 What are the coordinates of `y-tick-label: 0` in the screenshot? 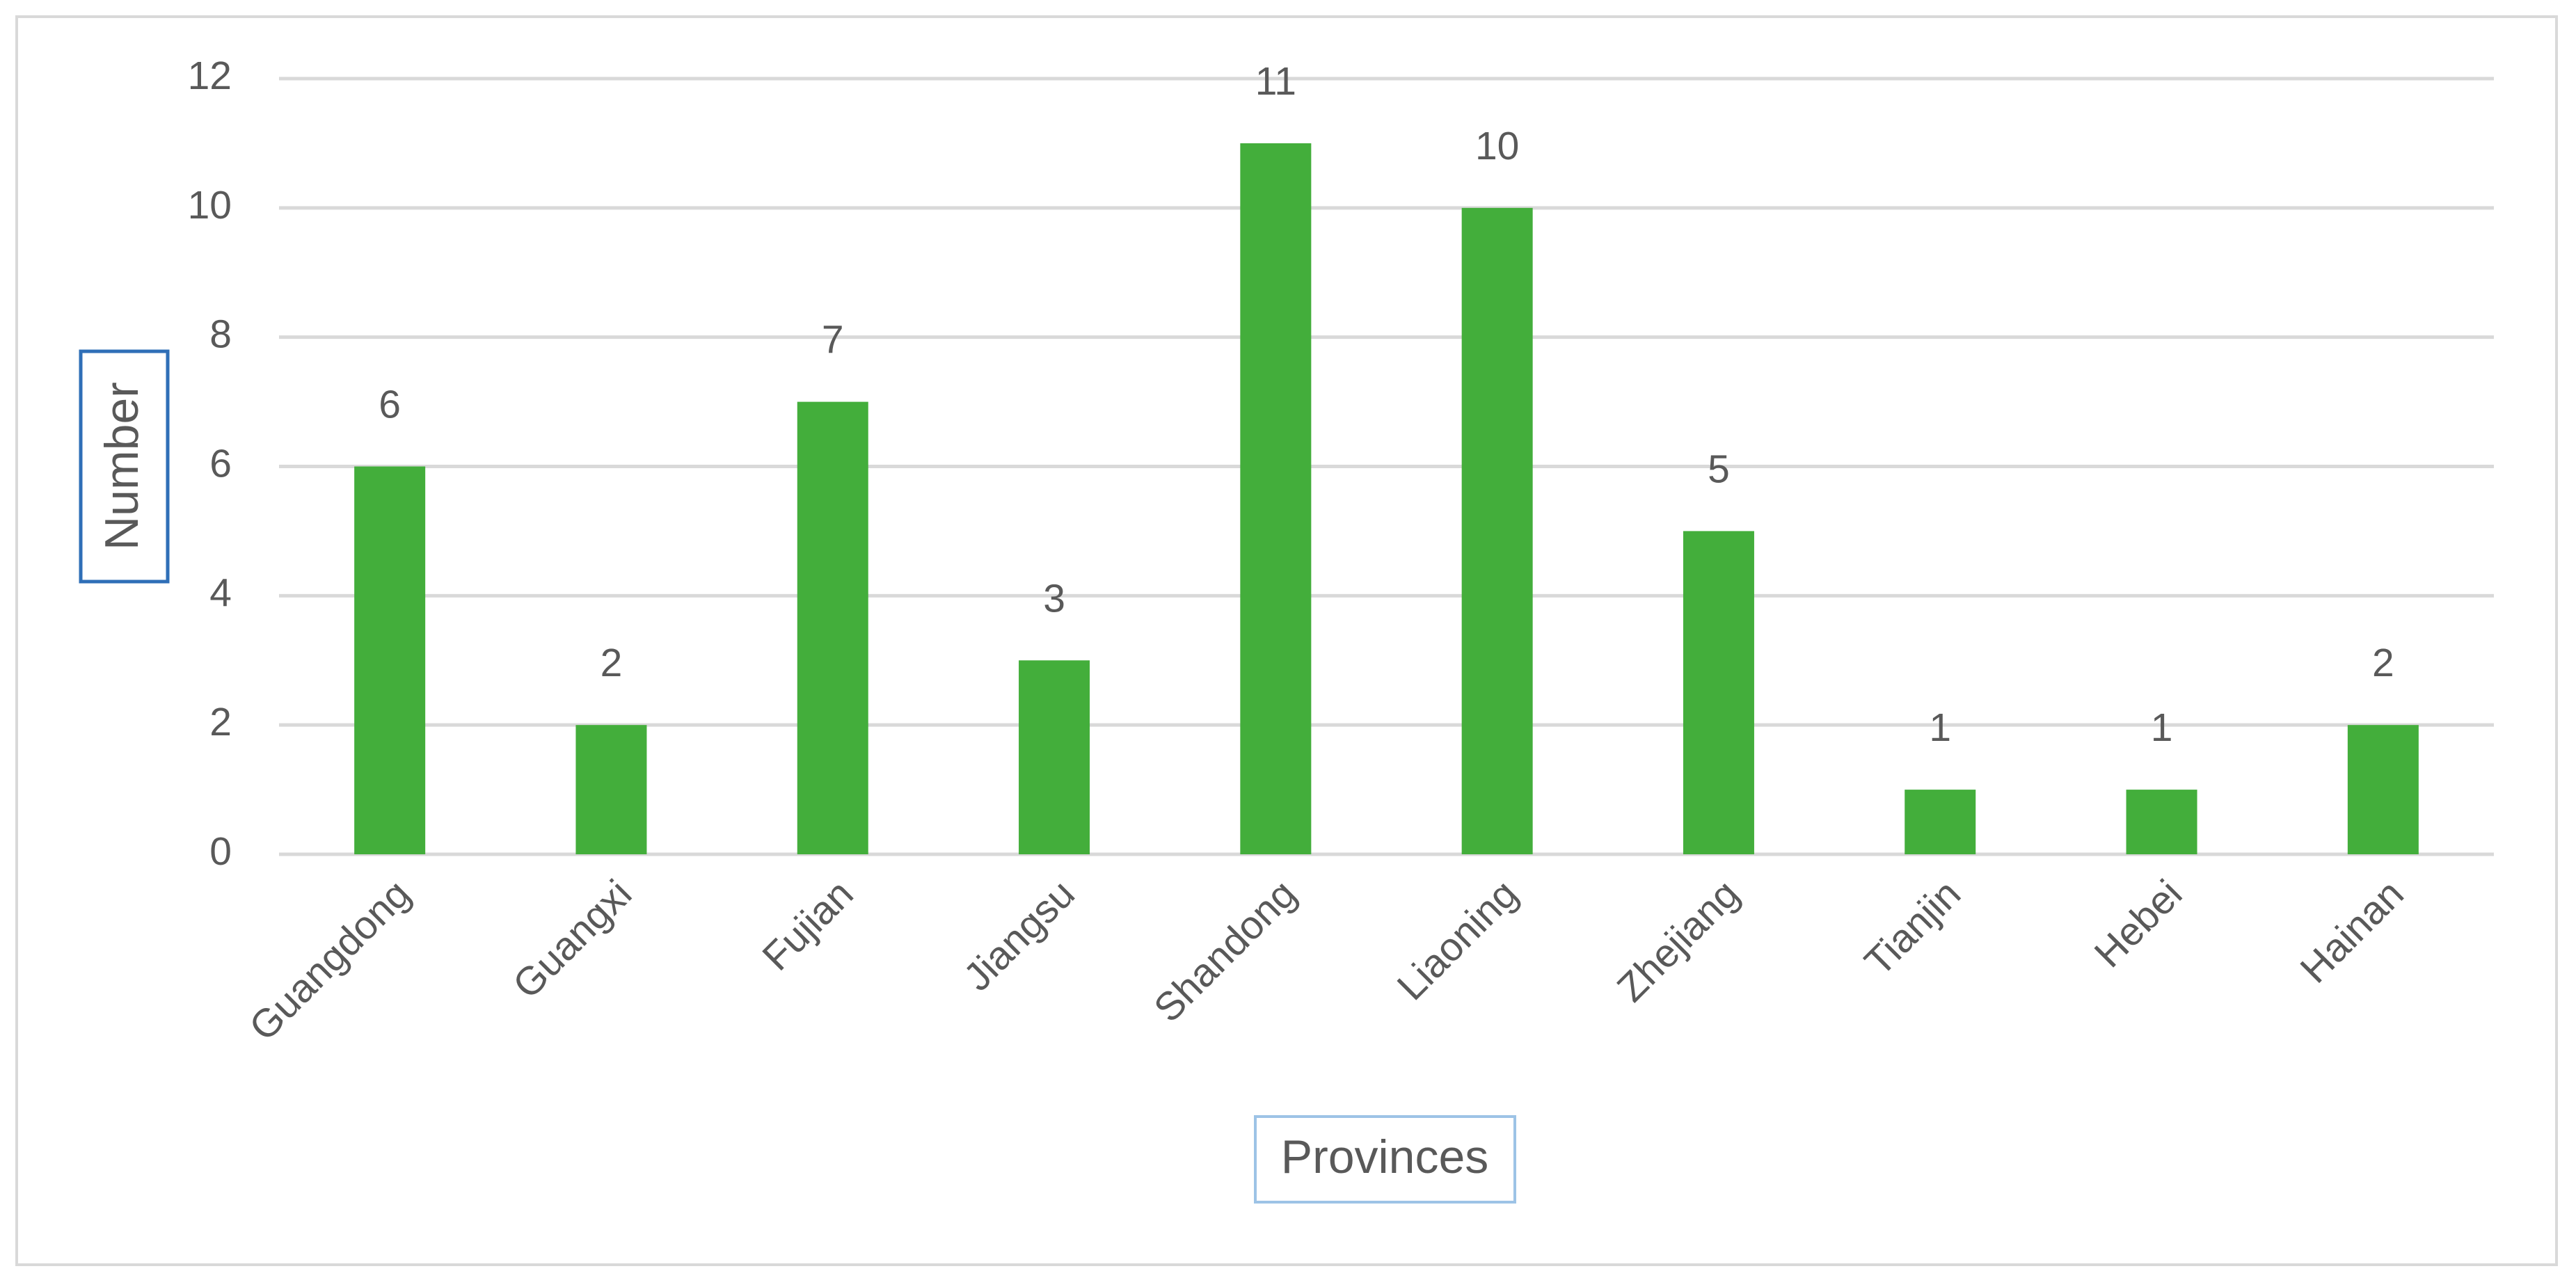 It's located at (220, 852).